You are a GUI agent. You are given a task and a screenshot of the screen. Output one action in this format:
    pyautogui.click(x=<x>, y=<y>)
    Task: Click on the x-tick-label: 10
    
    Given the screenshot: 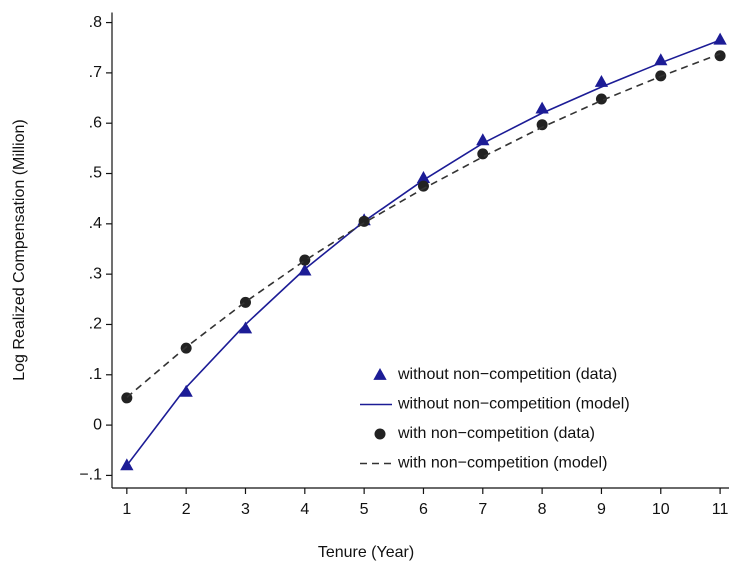 What is the action you would take?
    pyautogui.click(x=661, y=509)
    